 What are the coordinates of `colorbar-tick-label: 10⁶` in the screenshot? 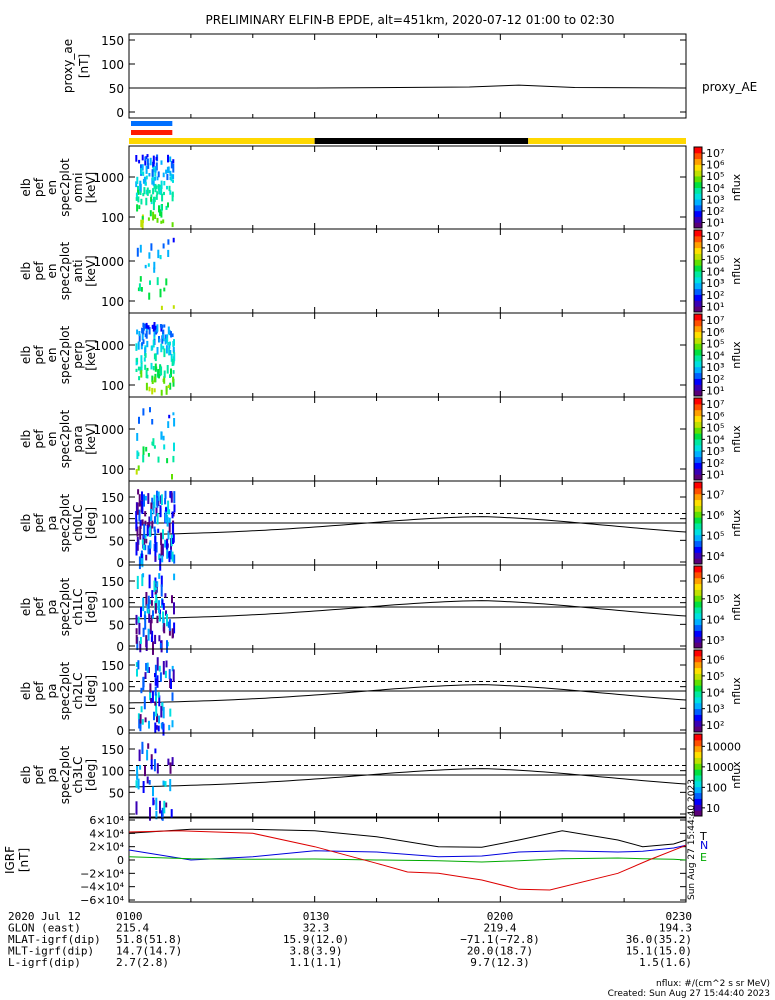 It's located at (715, 416).